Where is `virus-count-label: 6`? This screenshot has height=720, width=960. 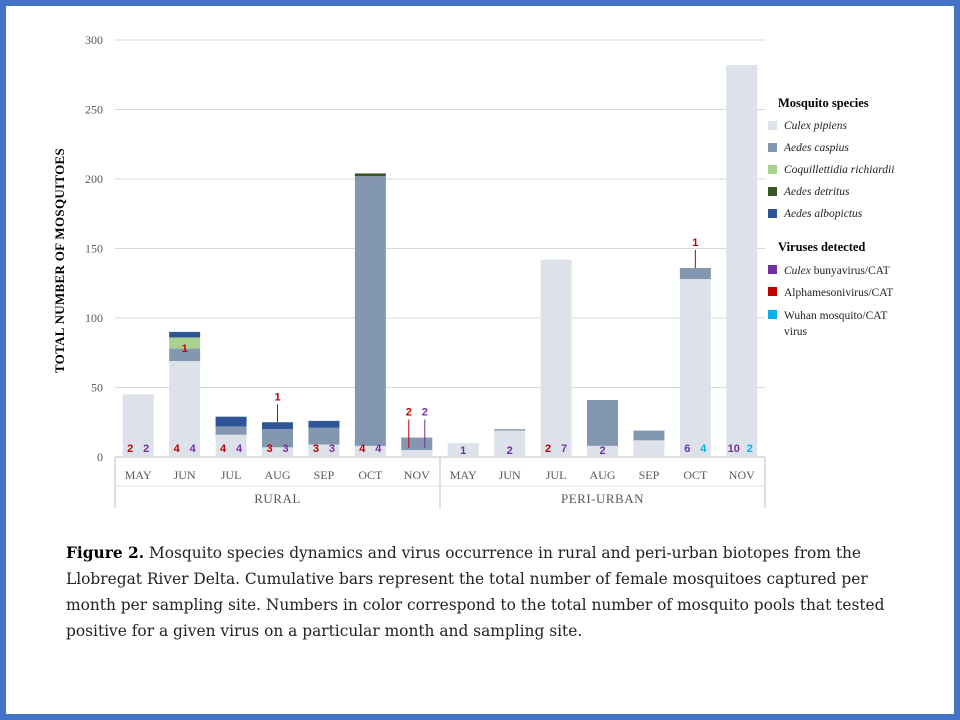 virus-count-label: 6 is located at coordinates (687, 449).